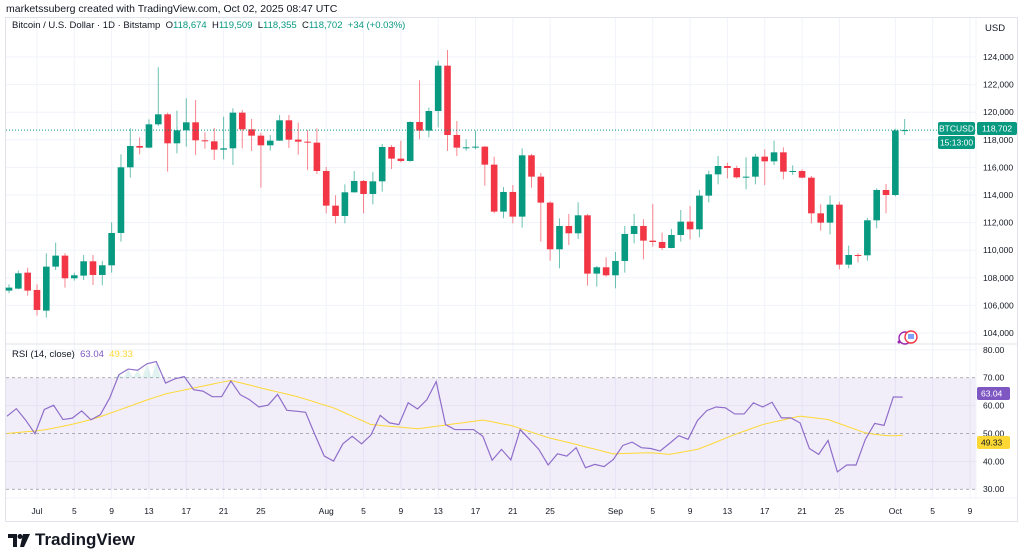  I want to click on rsi-tick-label: 70.00, so click(994, 378).